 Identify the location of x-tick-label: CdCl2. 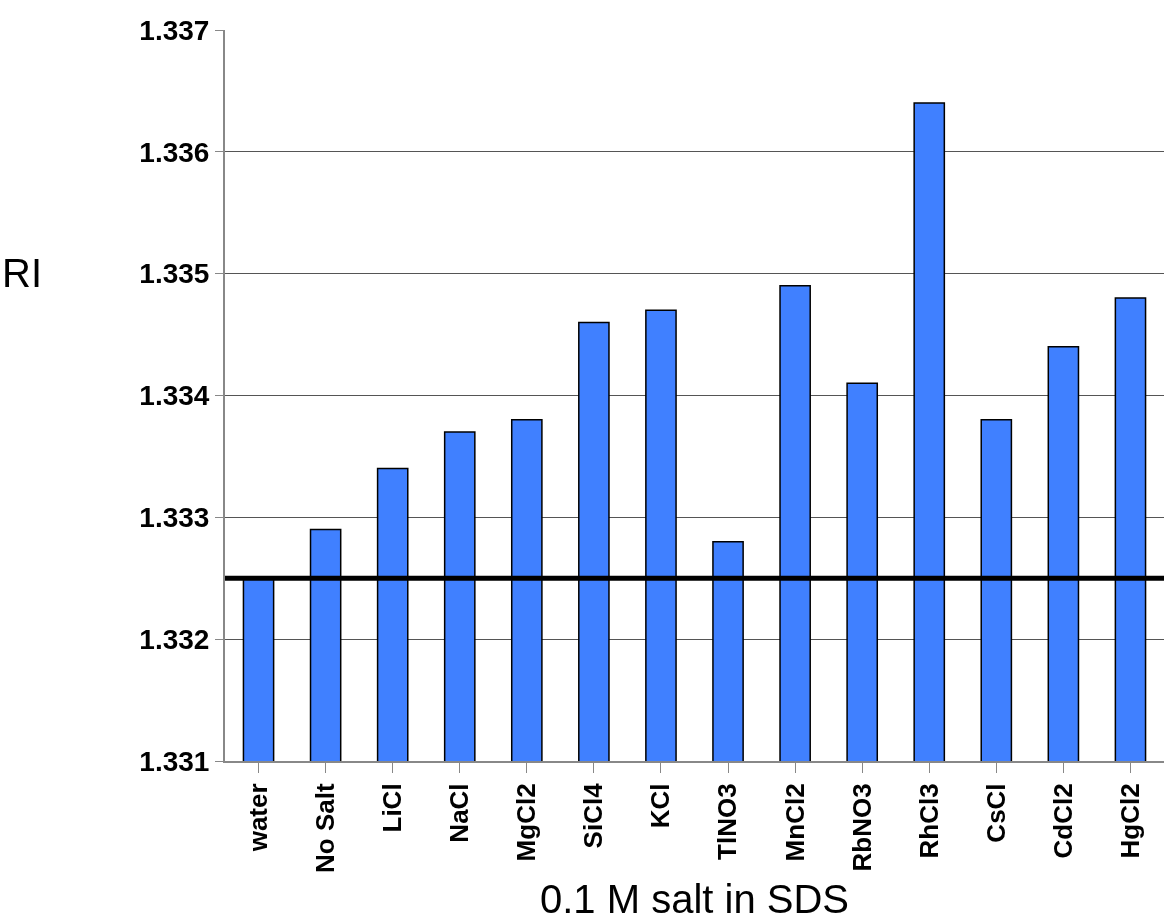
(1062, 821).